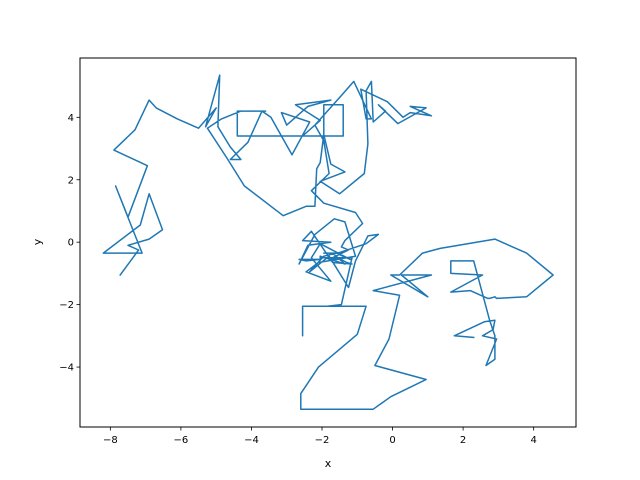 This screenshot has width=640, height=480. Describe the element at coordinates (66, 305) in the screenshot. I see `y-tick-label: −2` at that location.